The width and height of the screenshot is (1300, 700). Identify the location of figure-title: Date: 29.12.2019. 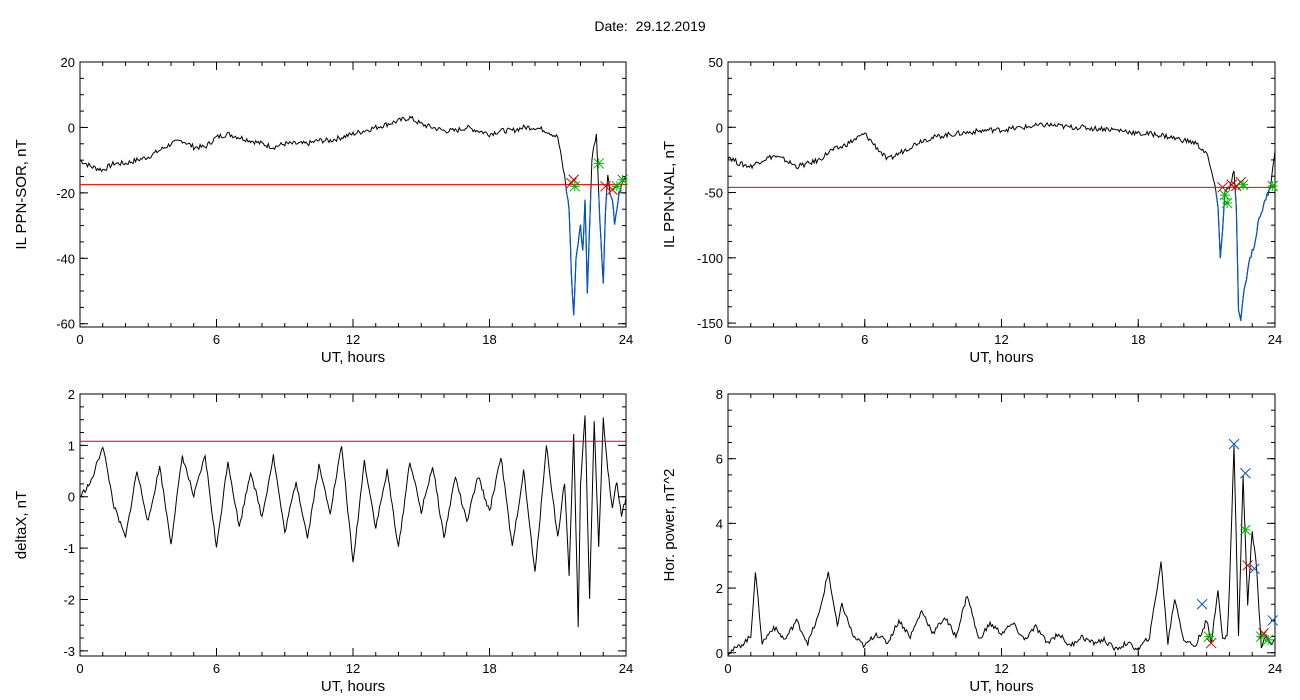
(650, 26).